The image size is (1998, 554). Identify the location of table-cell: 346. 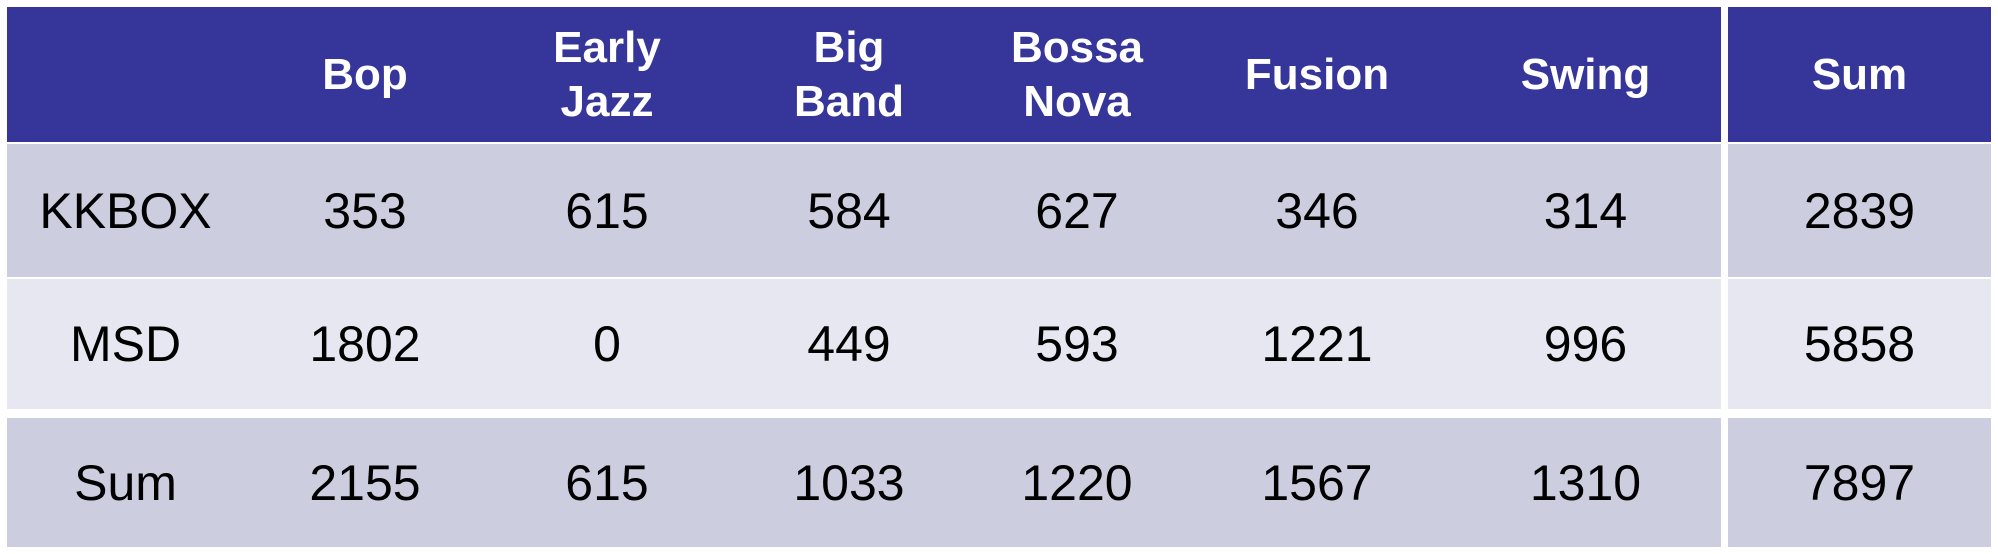
(1317, 210).